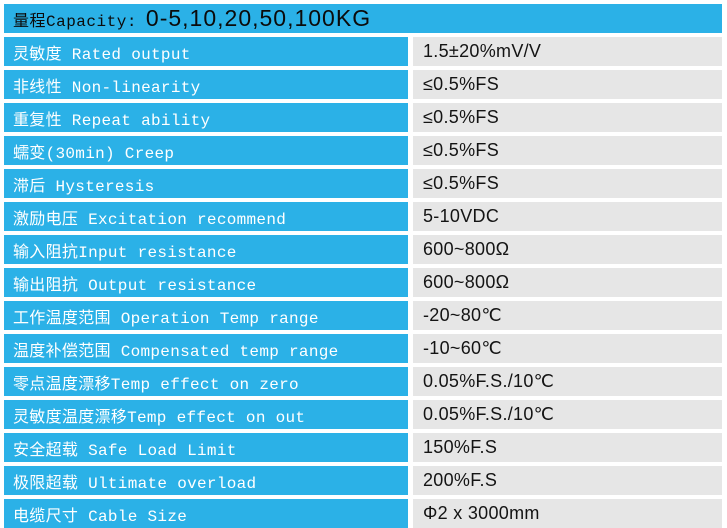 The image size is (727, 528). I want to click on spec-label: 输入阻抗Input resistance, so click(206, 249).